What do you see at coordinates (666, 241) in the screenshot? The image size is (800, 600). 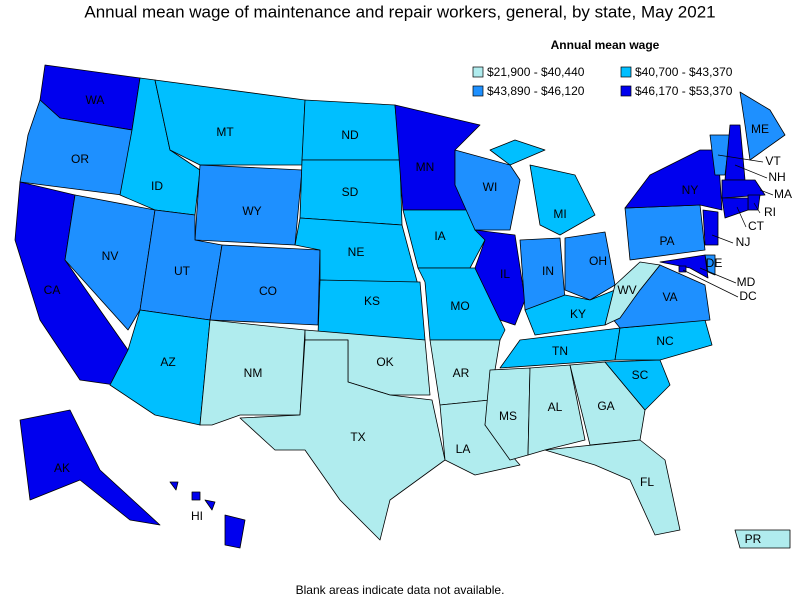 I see `state-label: PA` at bounding box center [666, 241].